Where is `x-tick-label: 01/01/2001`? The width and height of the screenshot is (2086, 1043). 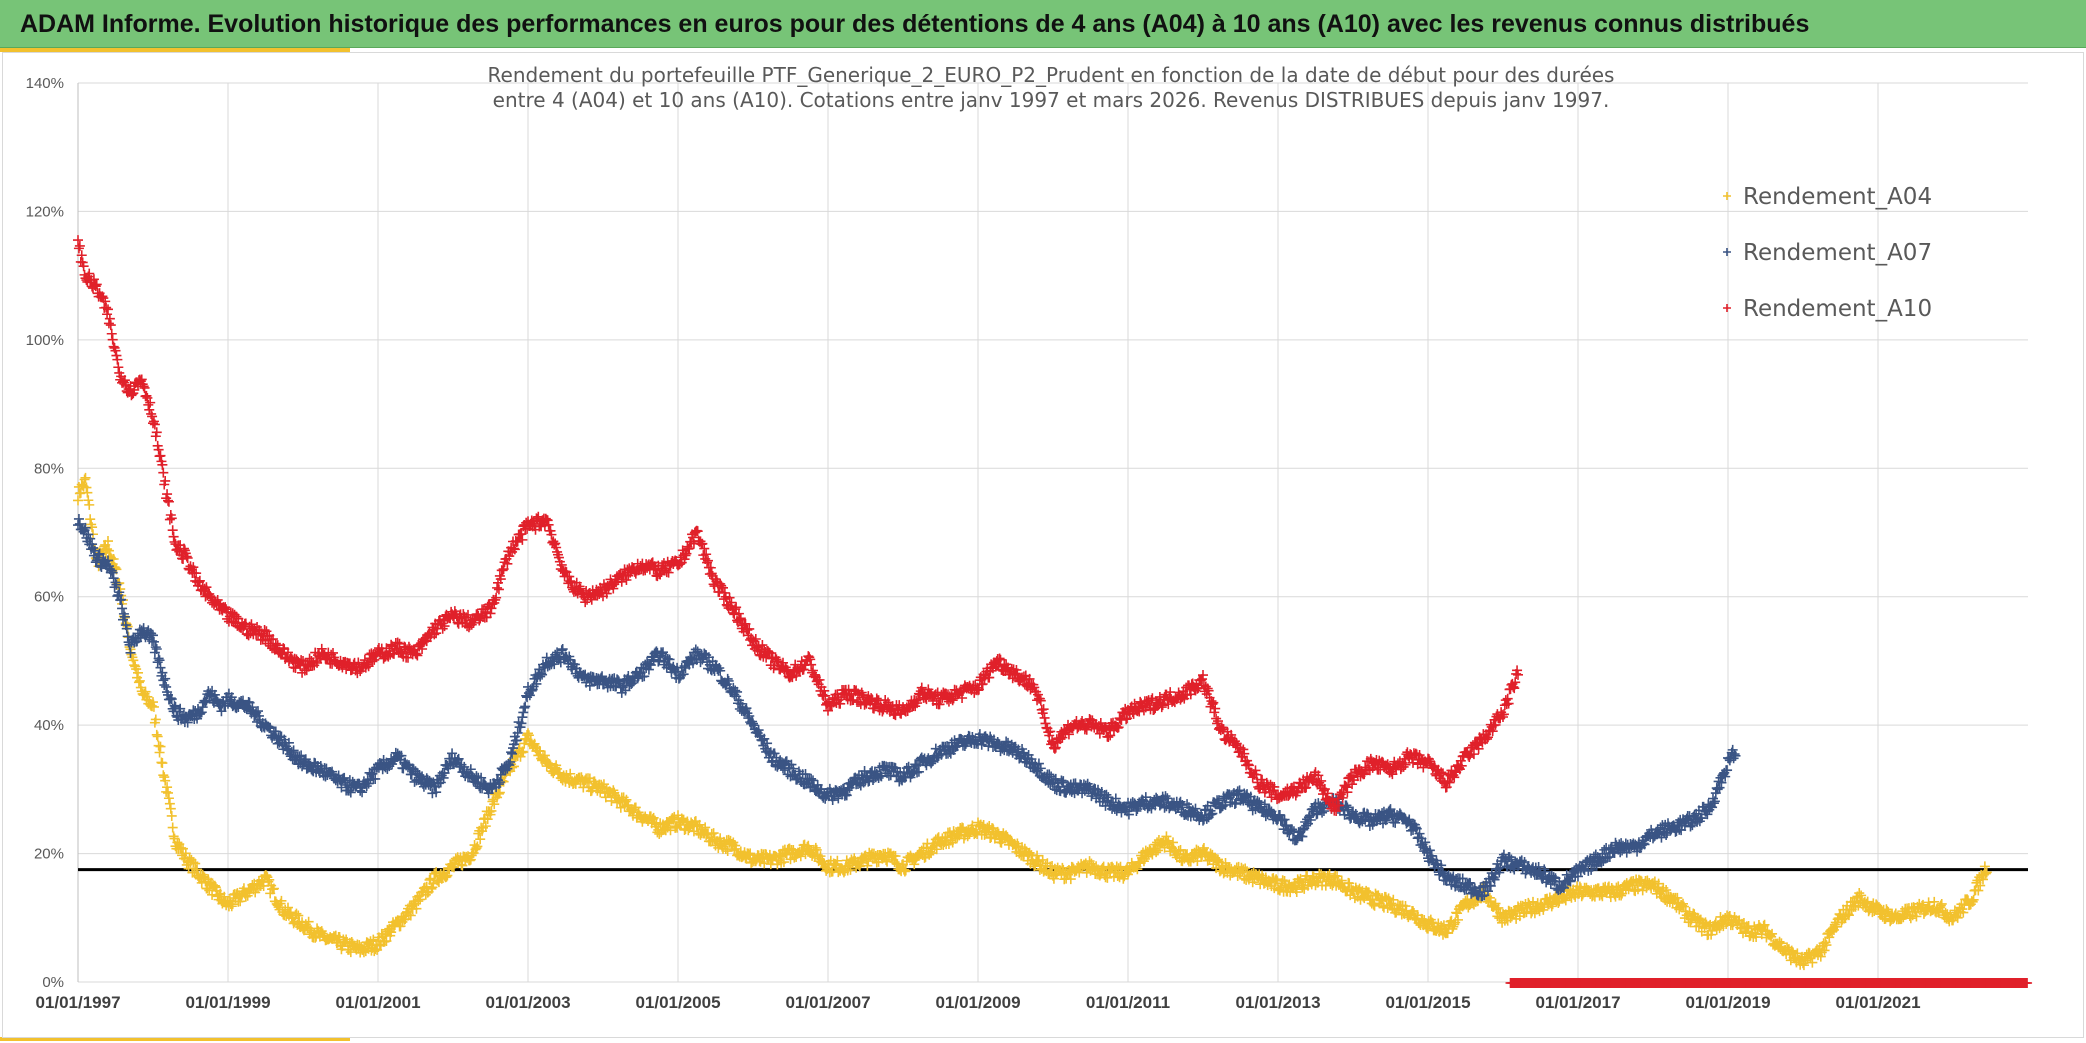 x-tick-label: 01/01/2001 is located at coordinates (377, 1002).